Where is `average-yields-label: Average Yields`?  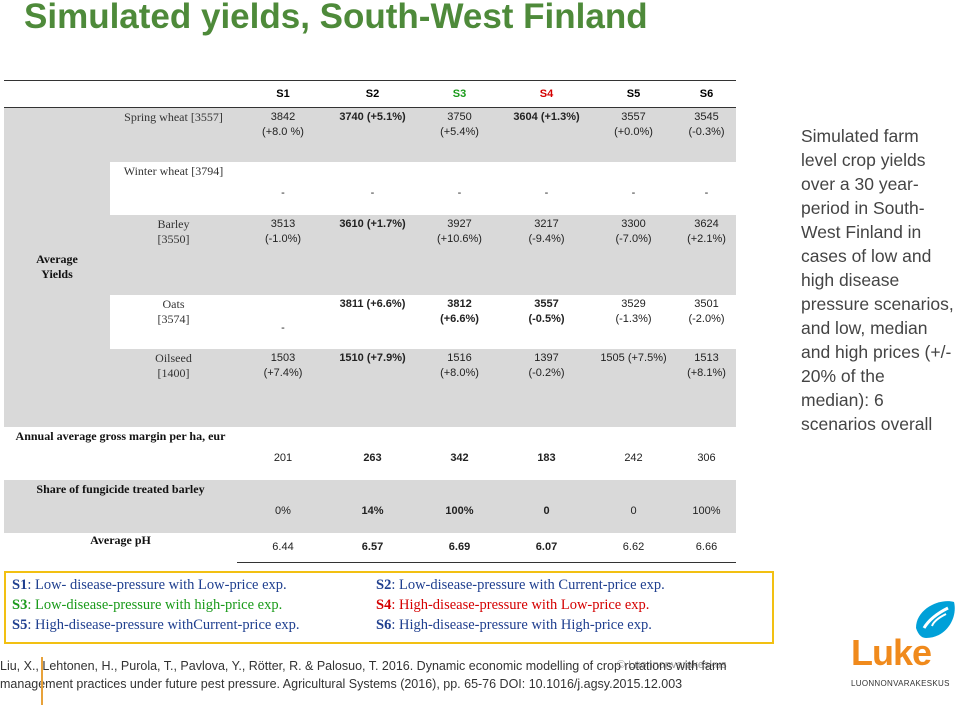
average-yields-label: Average Yields is located at coordinates (57, 267).